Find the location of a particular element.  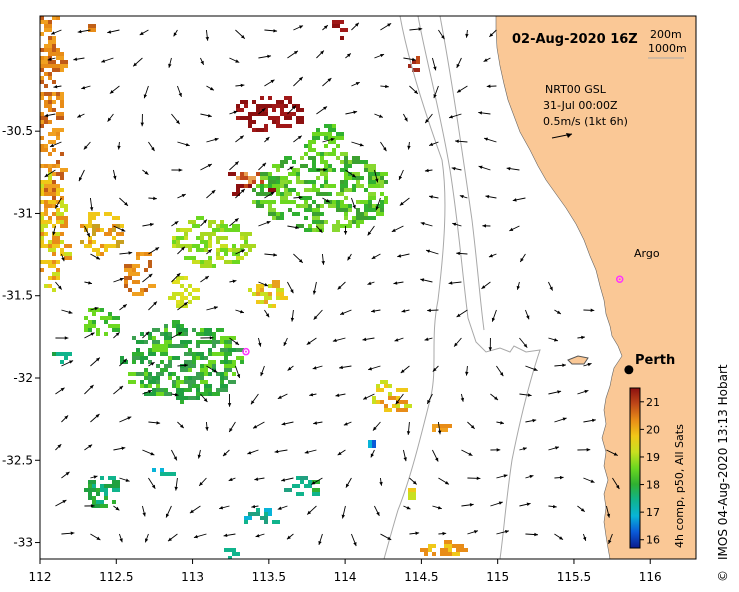

x-tick-label: 116 is located at coordinates (650, 577).